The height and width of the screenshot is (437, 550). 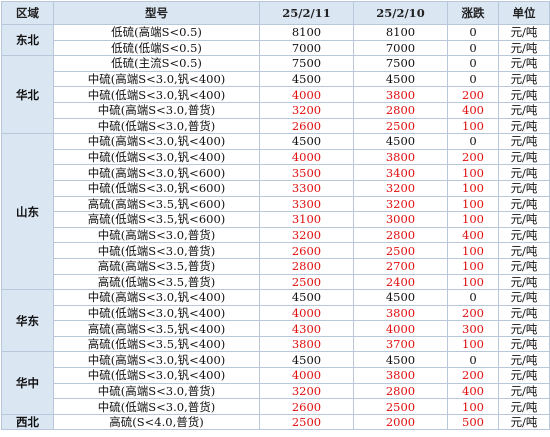 What do you see at coordinates (473, 13) in the screenshot?
I see `header-cell: 涨跌` at bounding box center [473, 13].